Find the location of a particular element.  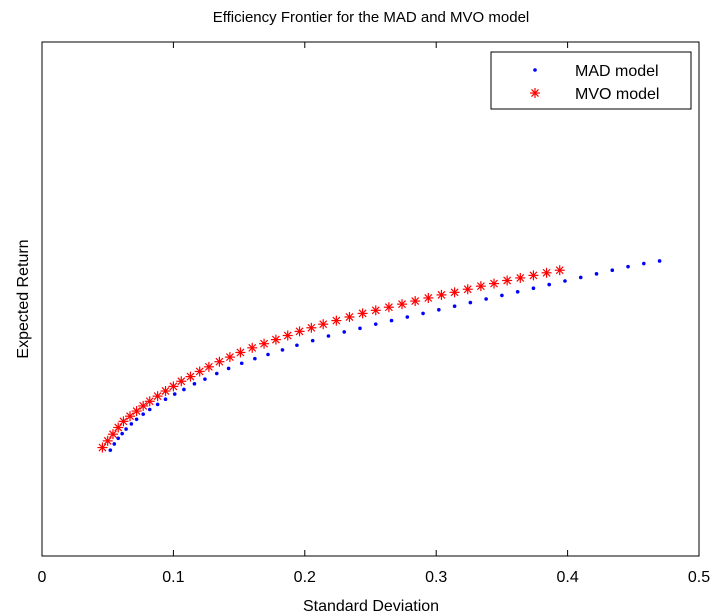

x-tick-label: 0.3 is located at coordinates (436, 577).